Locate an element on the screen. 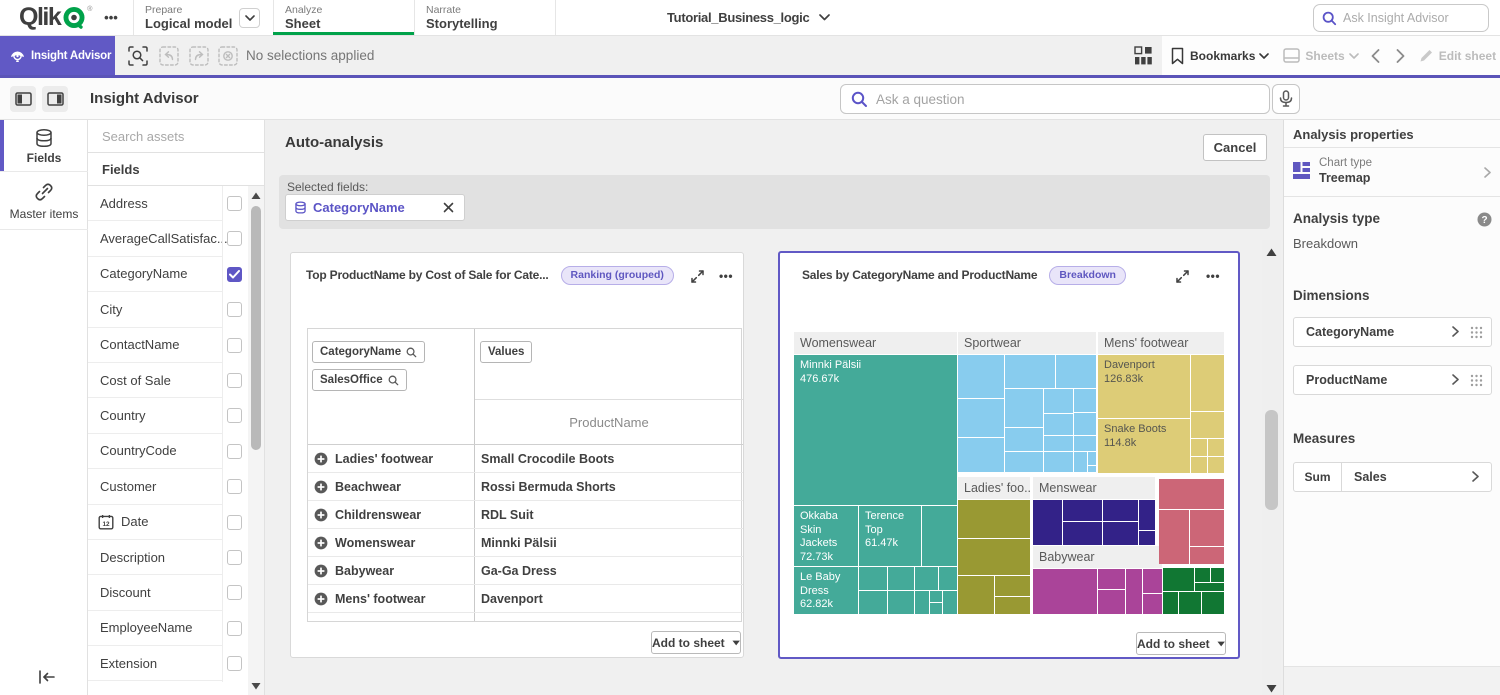 This screenshot has width=1500, height=695. field-item-city: City is located at coordinates (155, 310).